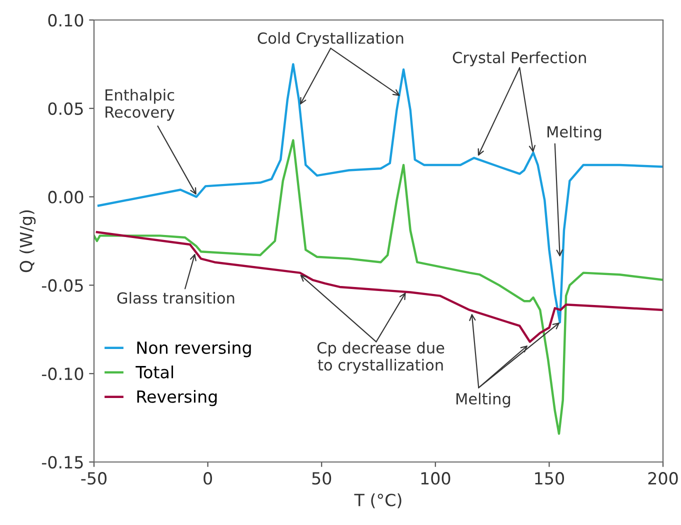 The width and height of the screenshot is (681, 525). What do you see at coordinates (140, 104) in the screenshot?
I see `annotation: Enthalpic Recovery` at bounding box center [140, 104].